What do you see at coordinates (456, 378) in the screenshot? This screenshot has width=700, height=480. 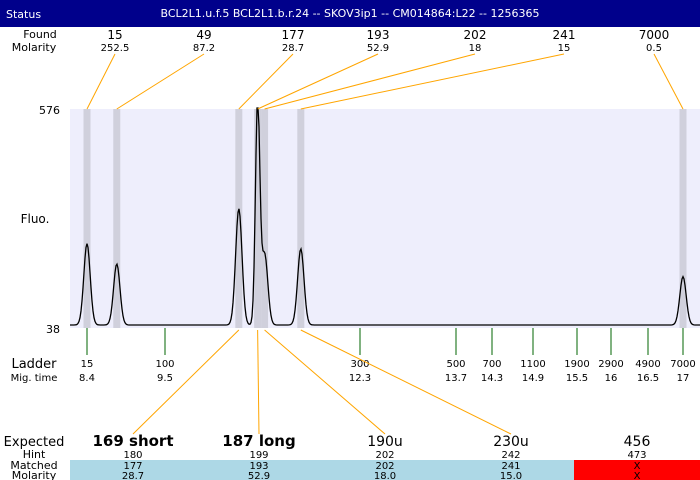 I see `ladder-mig-time-label: 13.7` at bounding box center [456, 378].